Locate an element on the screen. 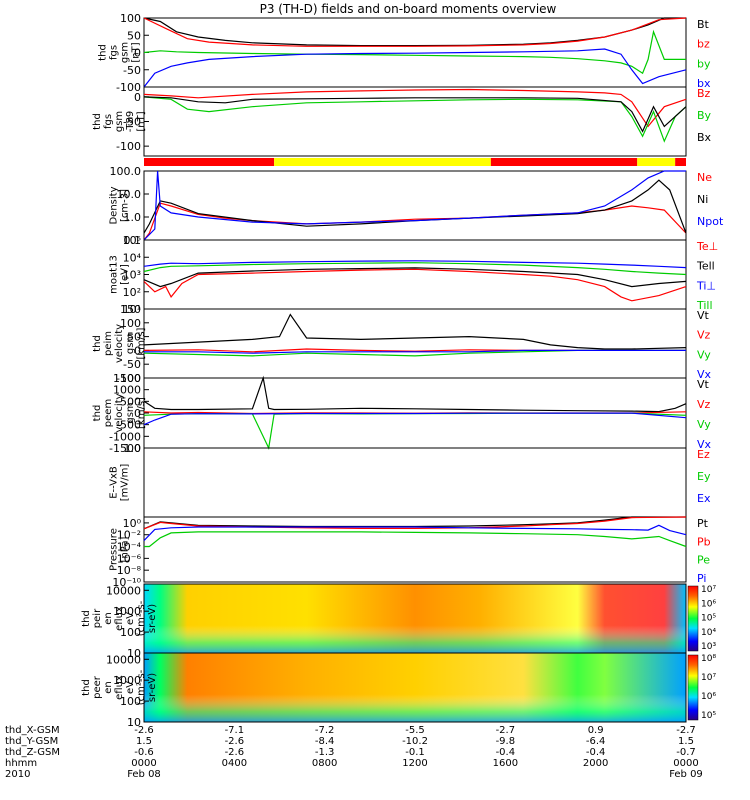 Image resolution: width=750 pixels, height=800 pixels. series-Bt is located at coordinates (414, 32).